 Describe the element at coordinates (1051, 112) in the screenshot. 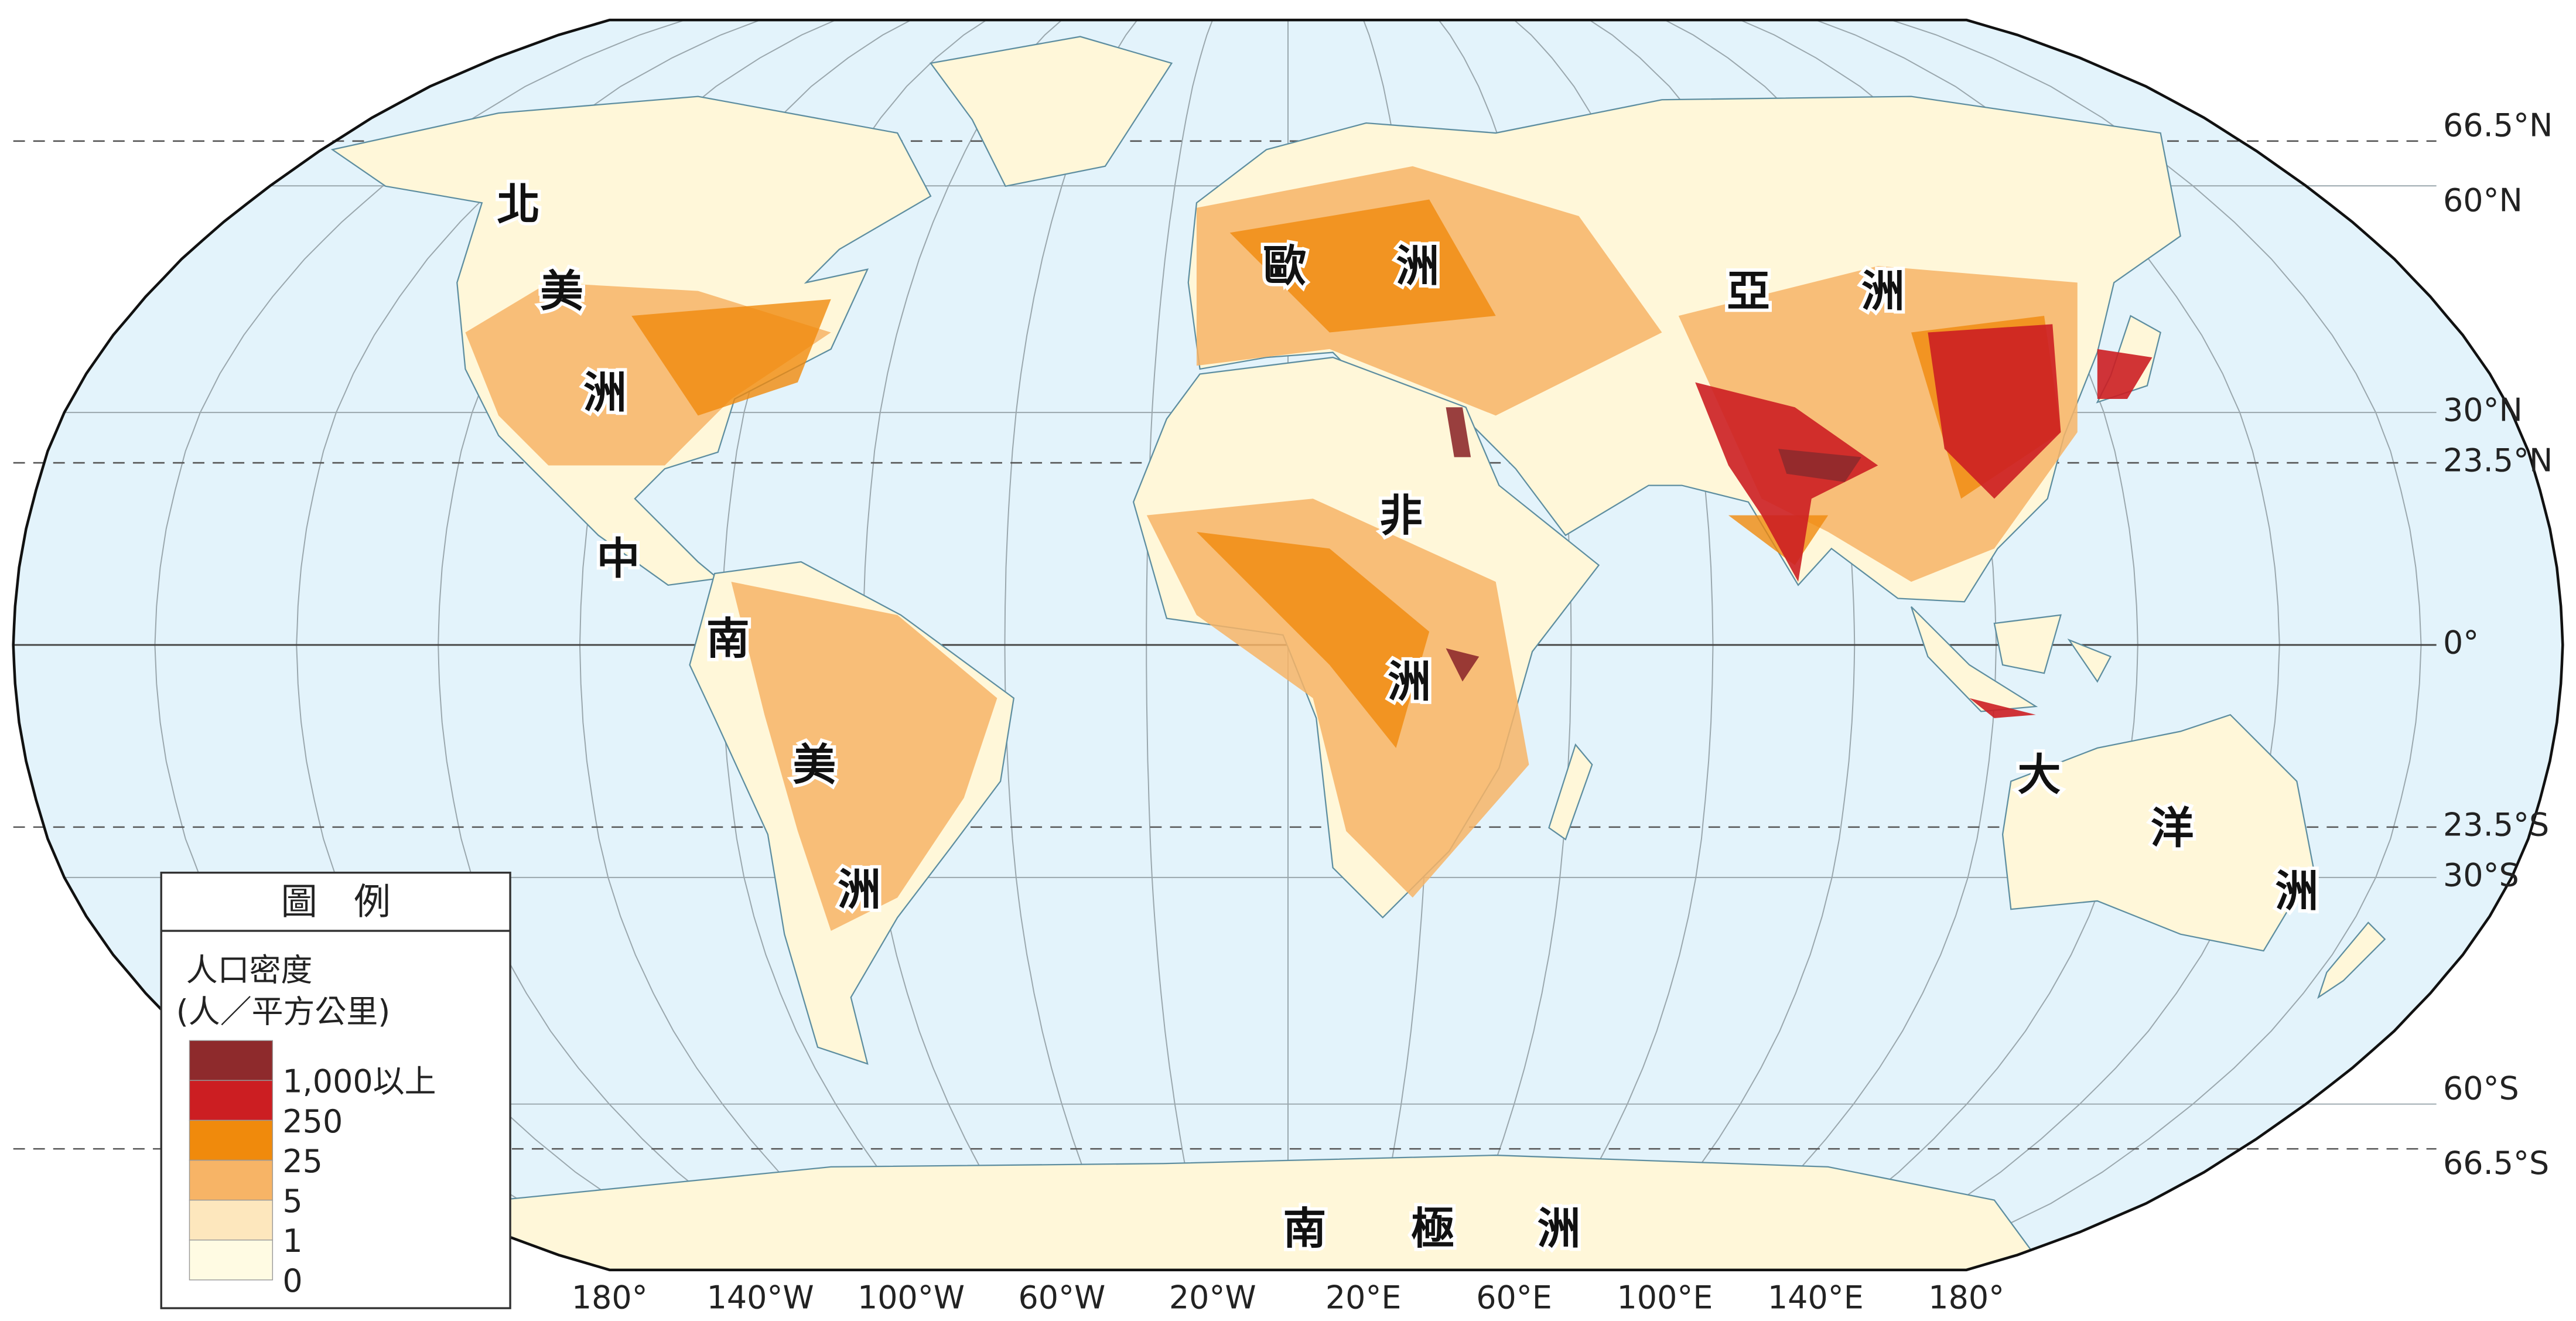

I see `greenland` at that location.